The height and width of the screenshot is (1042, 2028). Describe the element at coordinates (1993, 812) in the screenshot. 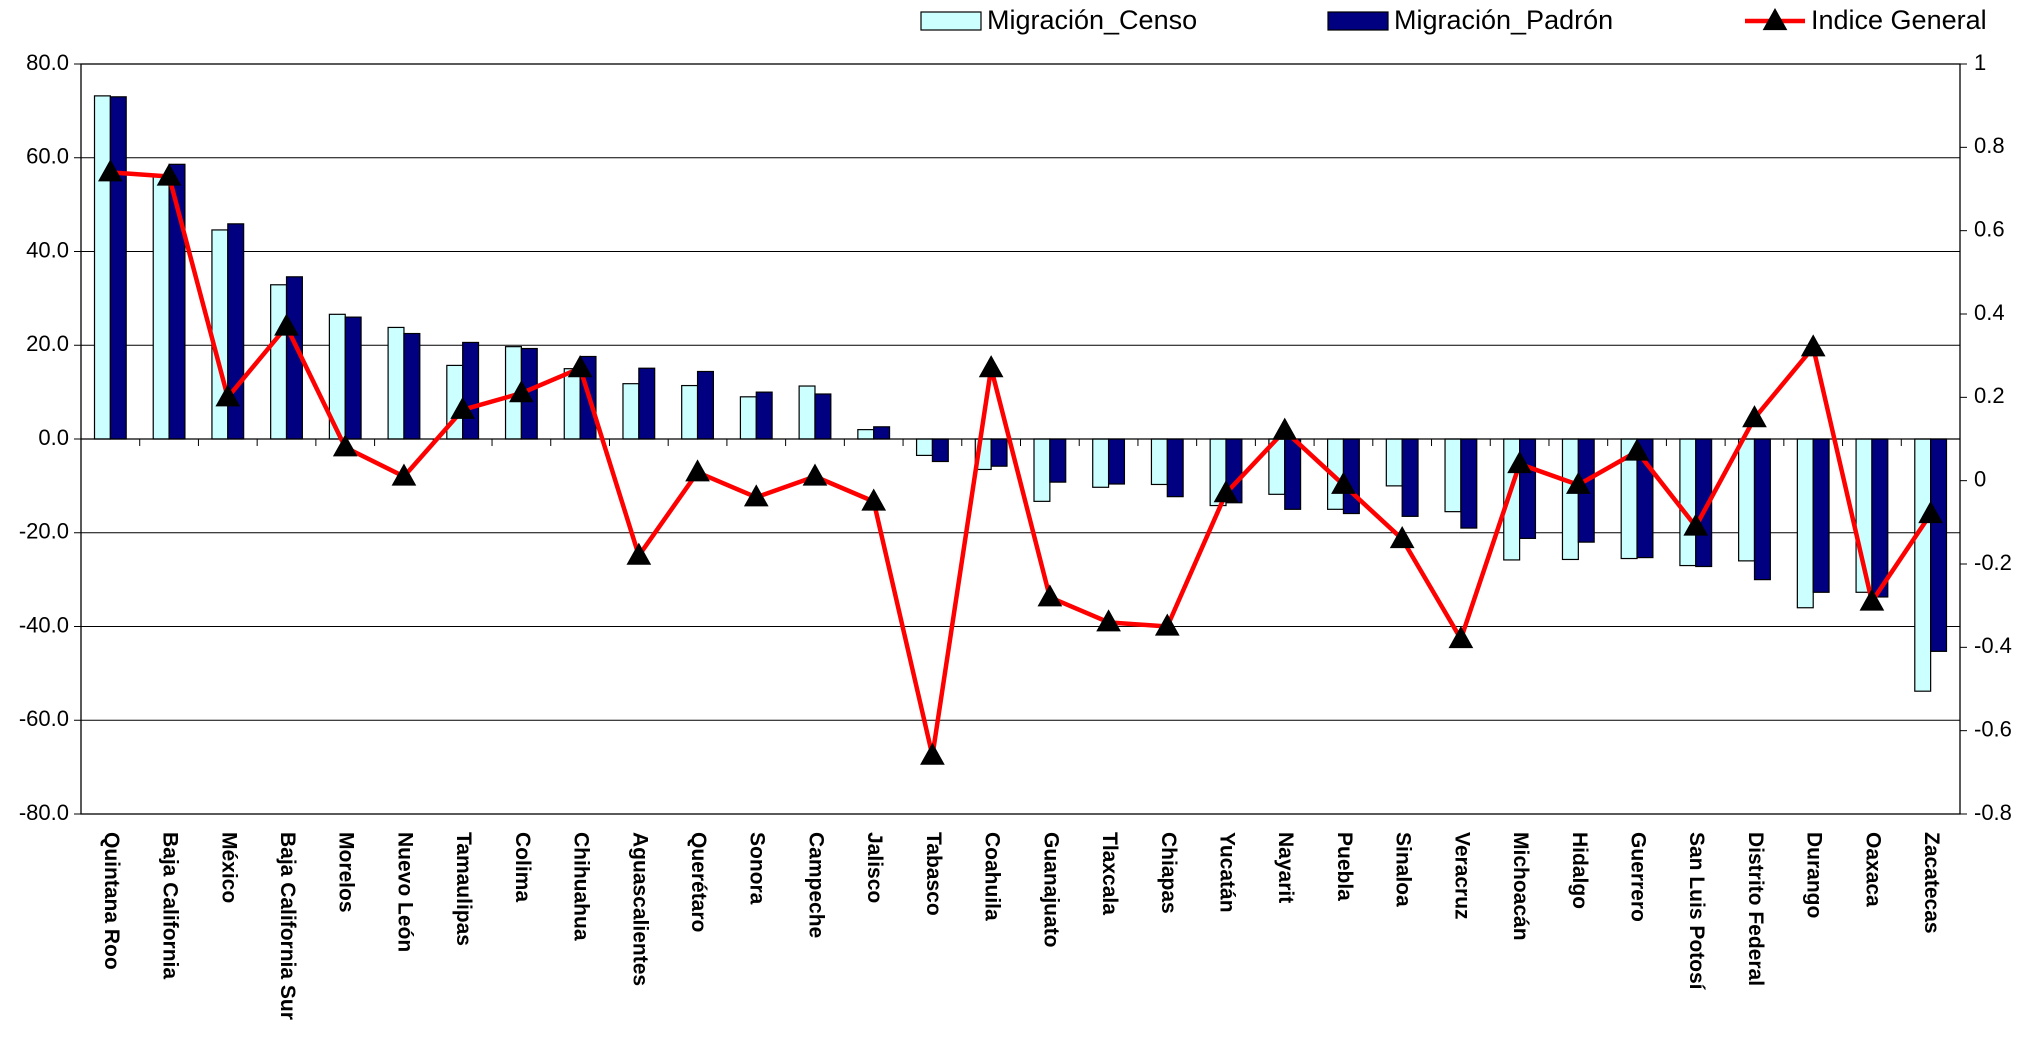

I see `y2-tick-label: -0.8` at that location.